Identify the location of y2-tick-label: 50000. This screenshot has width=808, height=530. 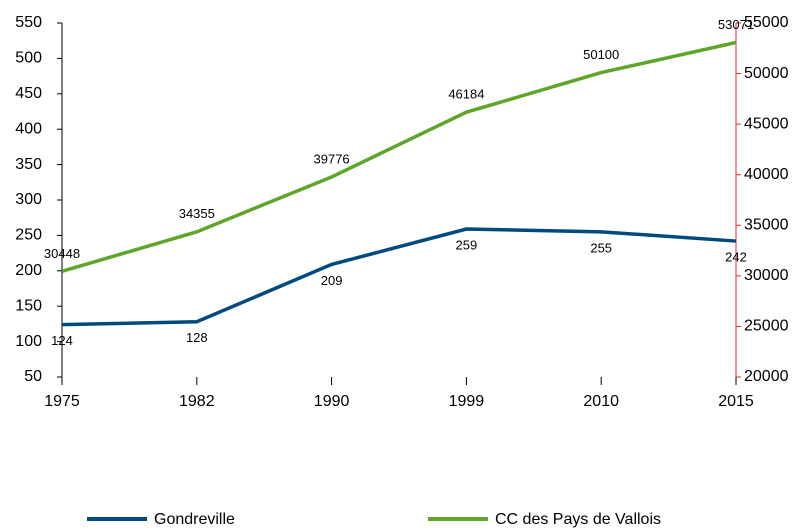
(766, 73).